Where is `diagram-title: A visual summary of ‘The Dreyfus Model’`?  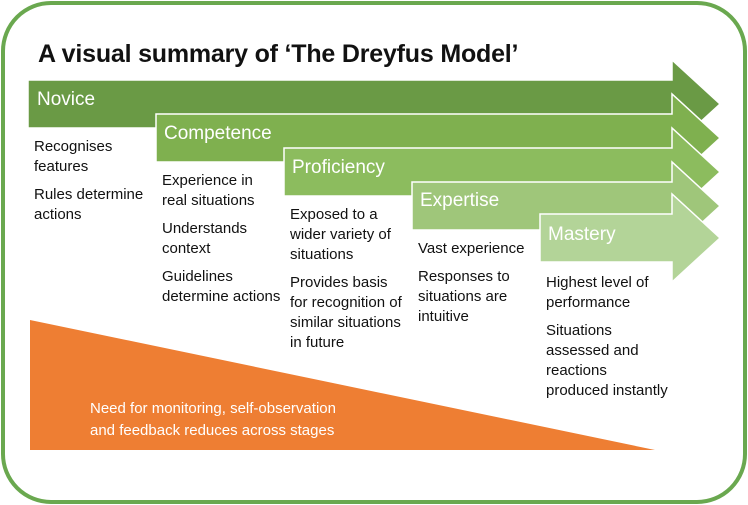 diagram-title: A visual summary of ‘The Dreyfus Model’ is located at coordinates (278, 54).